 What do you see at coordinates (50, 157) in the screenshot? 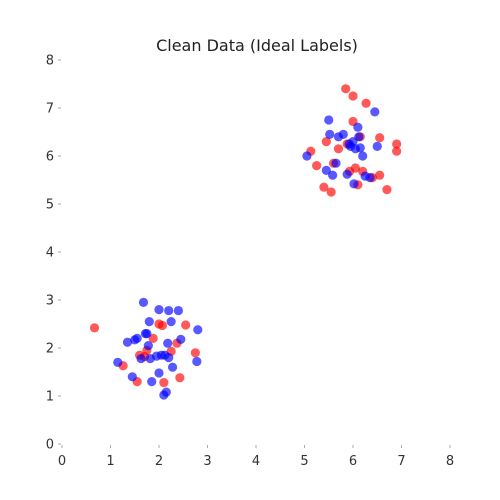
I see `y-tick-label: 6` at bounding box center [50, 157].